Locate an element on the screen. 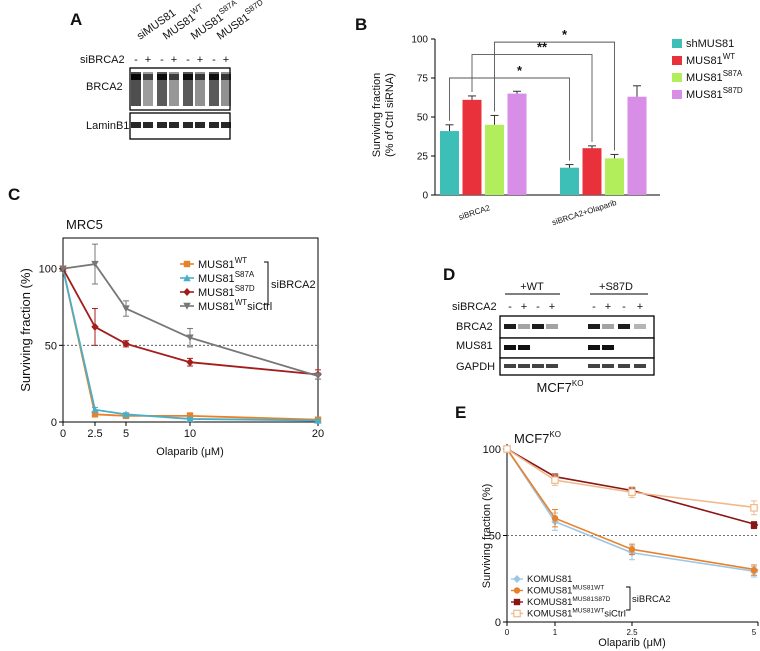 The height and width of the screenshot is (651, 760). significance-b: **** is located at coordinates (532, 94).